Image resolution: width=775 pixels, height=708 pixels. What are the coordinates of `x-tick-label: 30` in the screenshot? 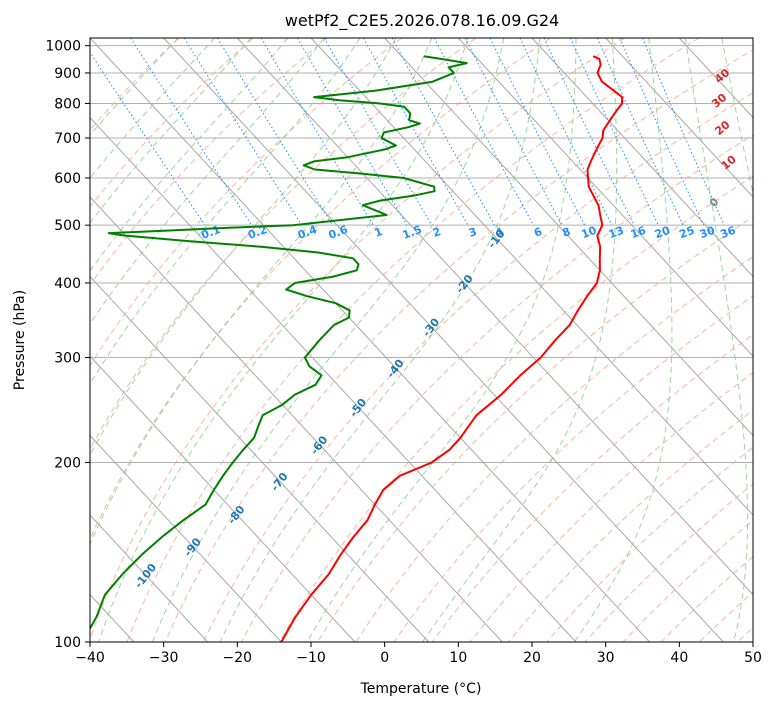 It's located at (606, 658).